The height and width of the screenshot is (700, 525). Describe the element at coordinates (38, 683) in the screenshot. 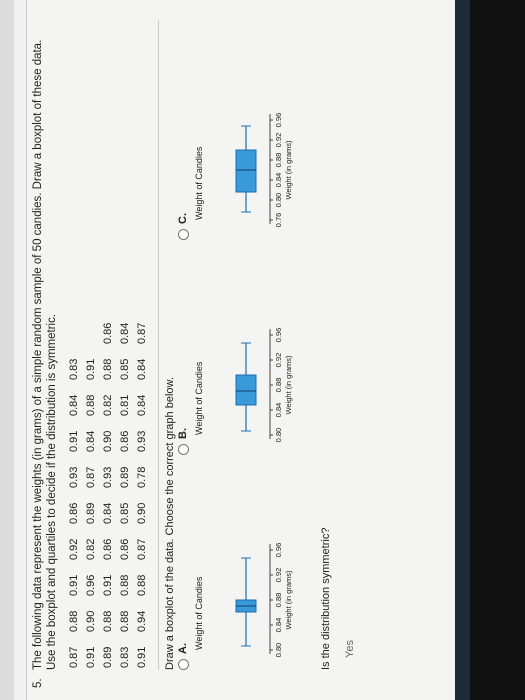

I see `question-number: 5.` at that location.